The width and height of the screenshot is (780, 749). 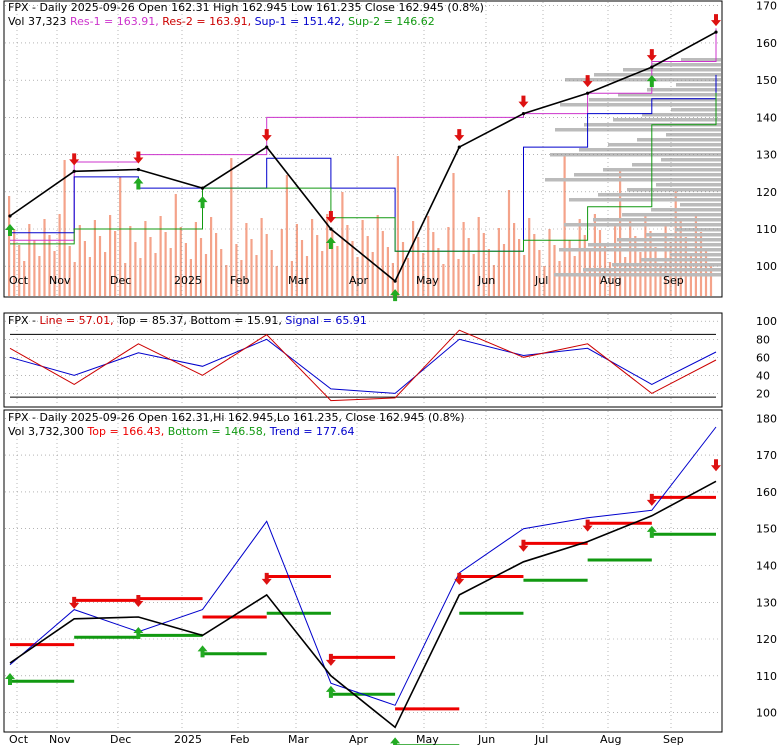 I want to click on price-x-label-11: Sep, so click(x=673, y=280).